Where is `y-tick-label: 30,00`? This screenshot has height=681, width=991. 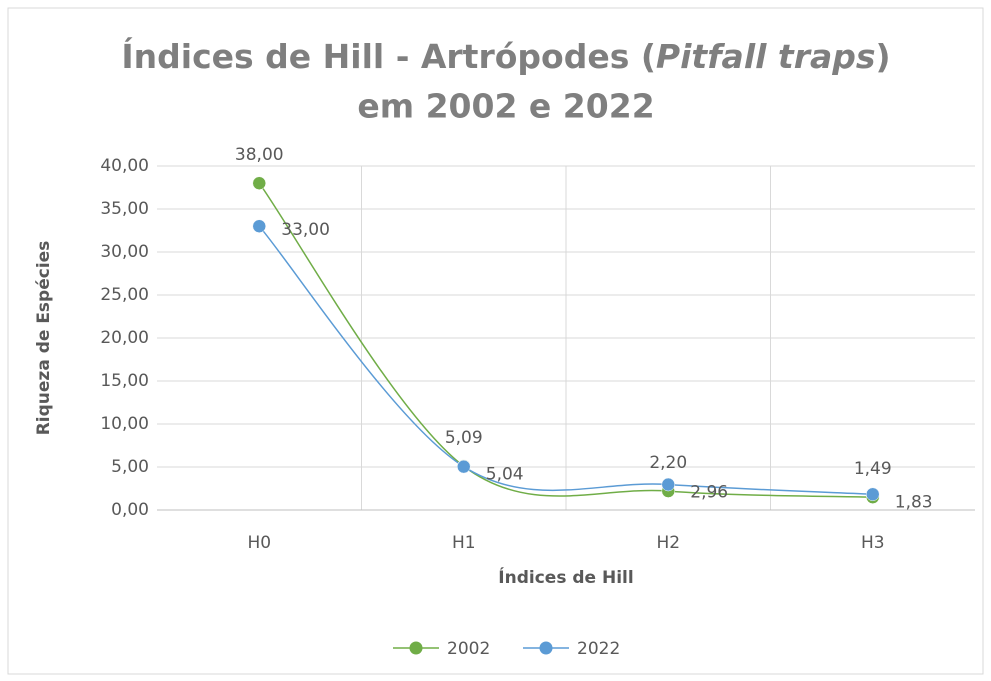 y-tick-label: 30,00 is located at coordinates (124, 252).